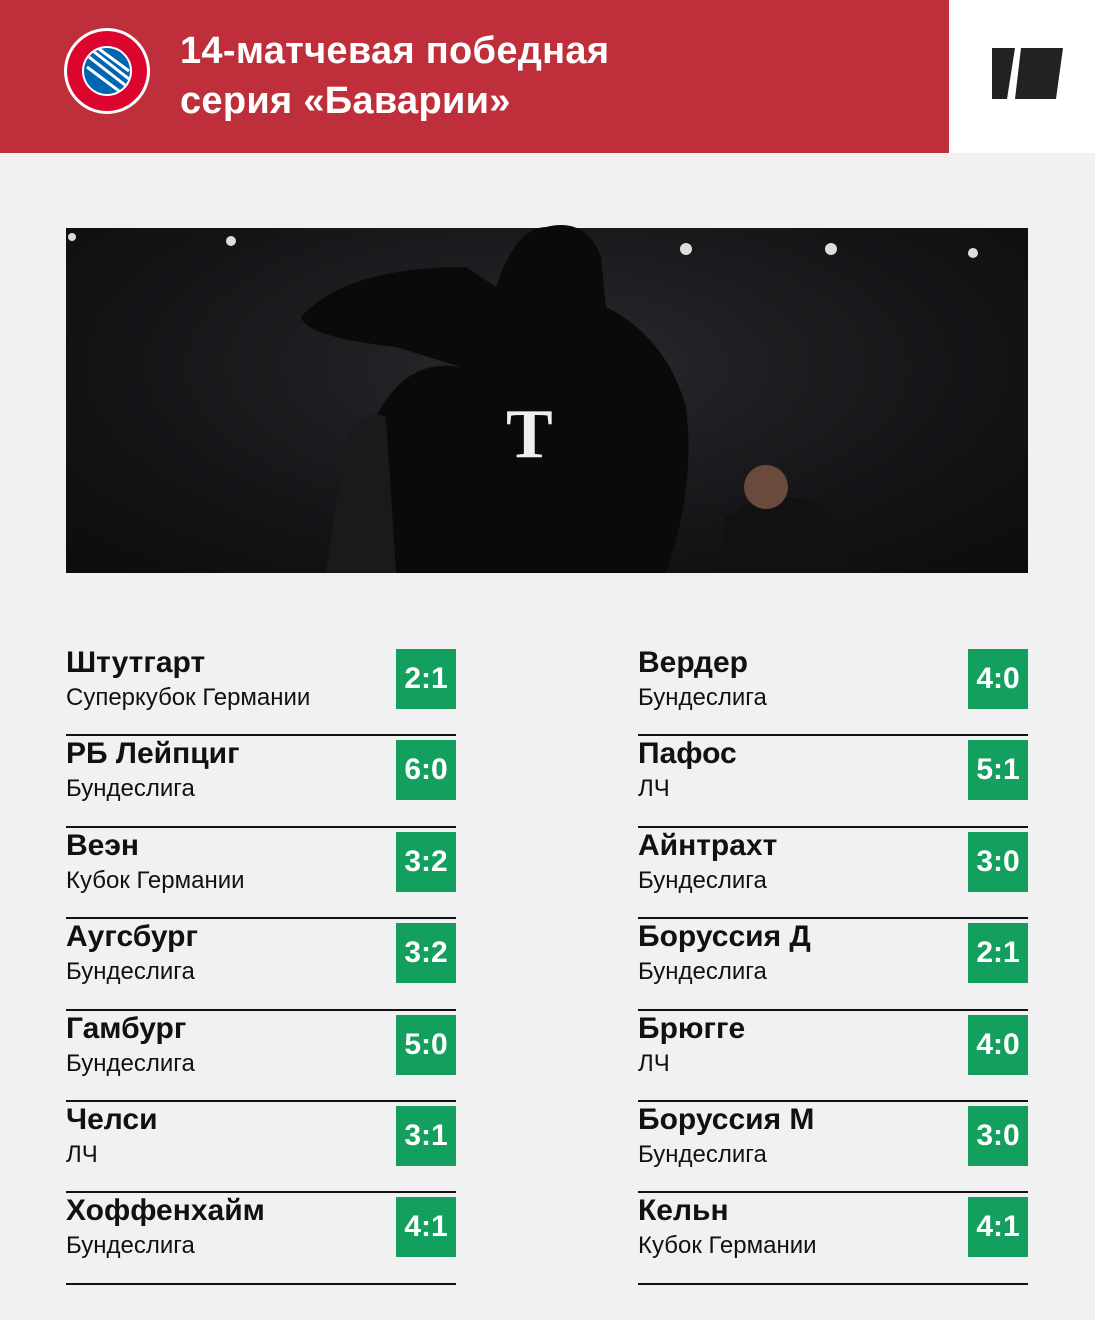 The height and width of the screenshot is (1320, 1095). I want to click on brand-box, so click(1022, 76).